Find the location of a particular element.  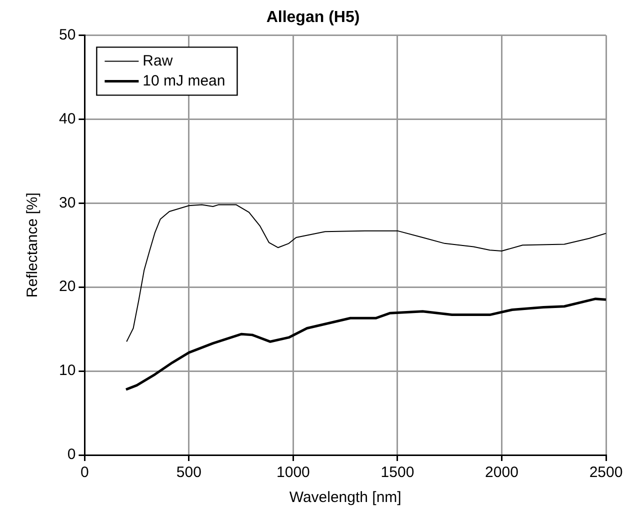

legend-label: 10 mJ mean is located at coordinates (184, 81).